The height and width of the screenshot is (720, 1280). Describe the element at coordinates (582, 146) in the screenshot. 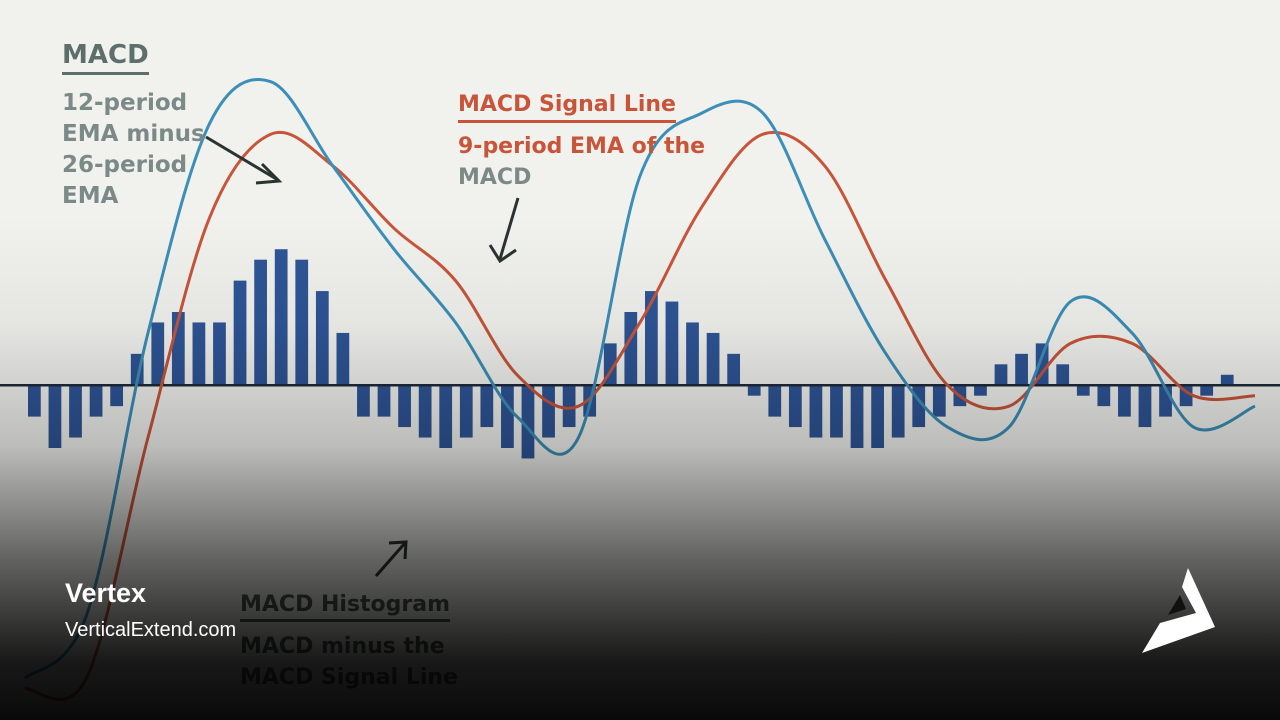

I see `signal-desc-line-1: 9-period EMA of the` at that location.